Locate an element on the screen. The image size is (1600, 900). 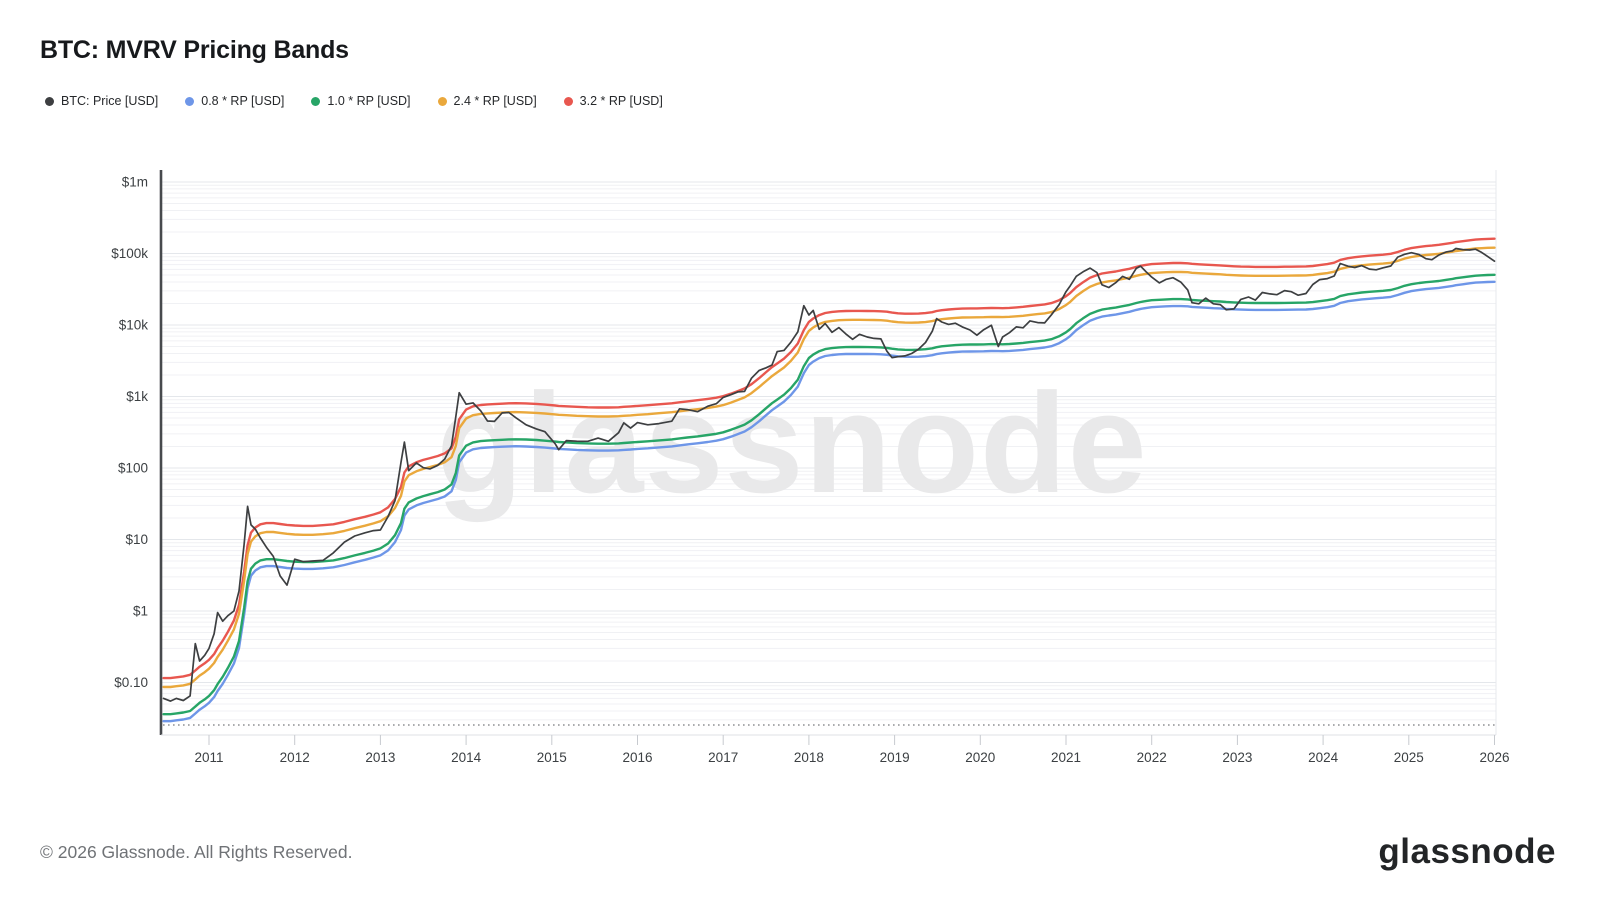
page-title: BTC: MVRV Pricing Bands is located at coordinates (194, 50).